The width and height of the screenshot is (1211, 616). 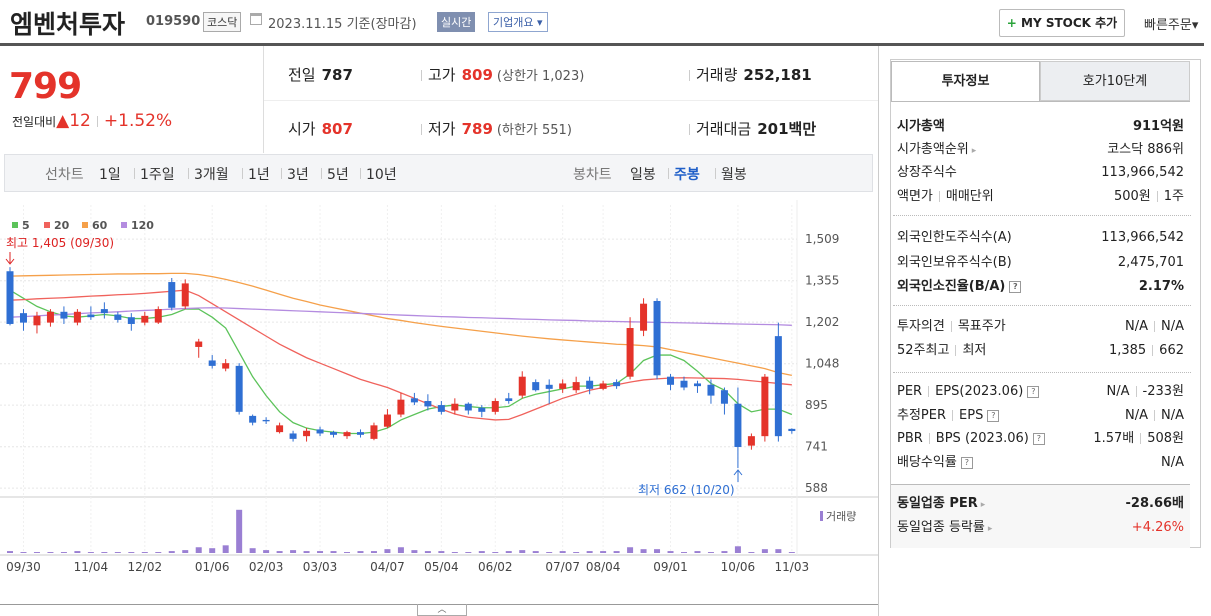 I want to click on annotation-arrow, so click(x=738, y=475).